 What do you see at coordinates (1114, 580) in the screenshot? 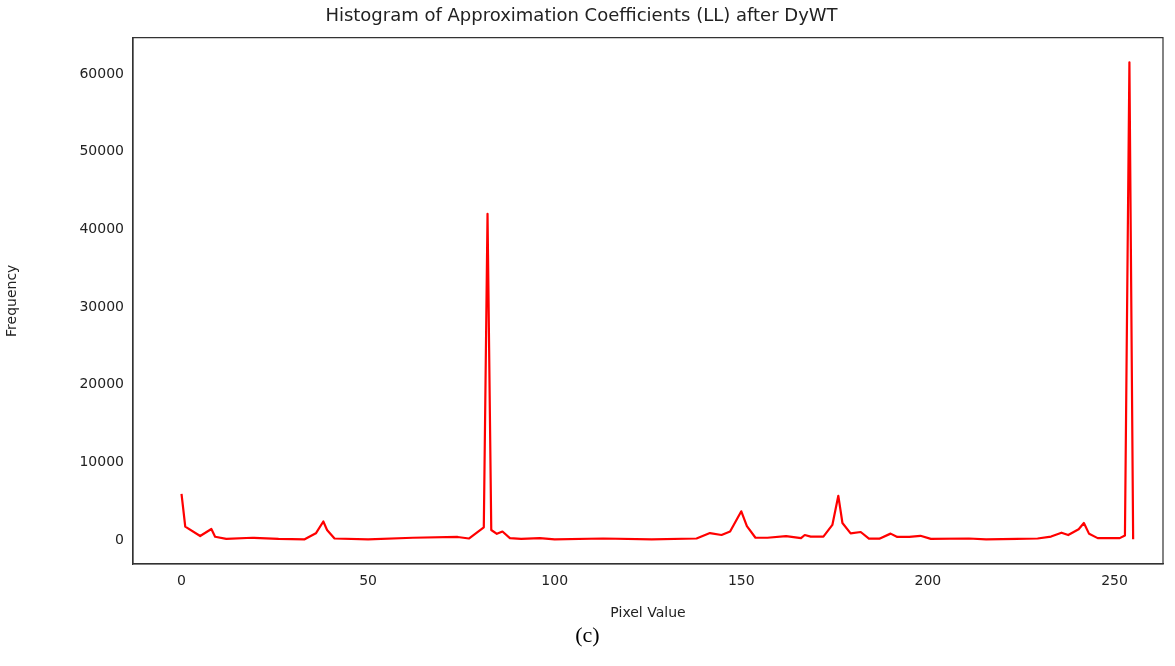
I see `x-tick-label: 250` at bounding box center [1114, 580].